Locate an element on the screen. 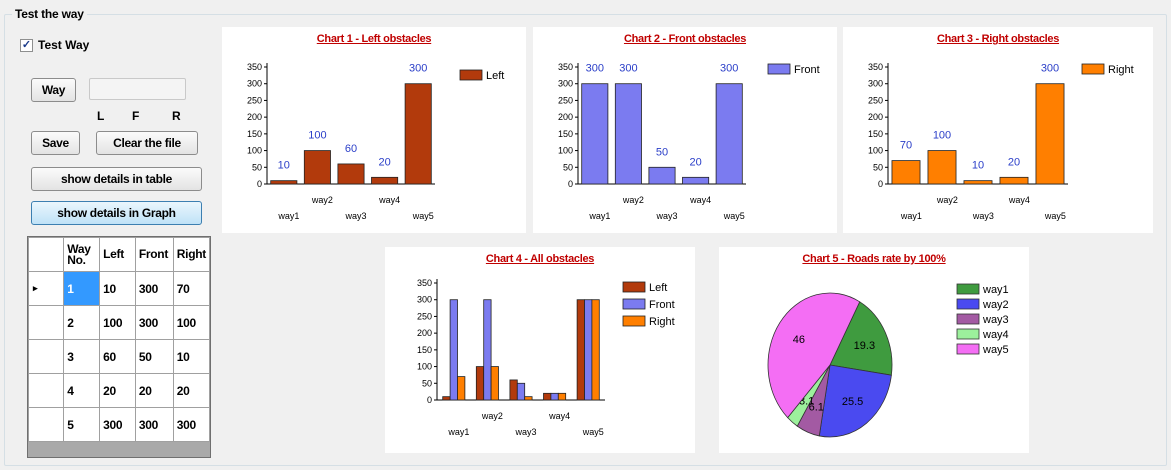  x-tick-label: way1 is located at coordinates (599, 216).